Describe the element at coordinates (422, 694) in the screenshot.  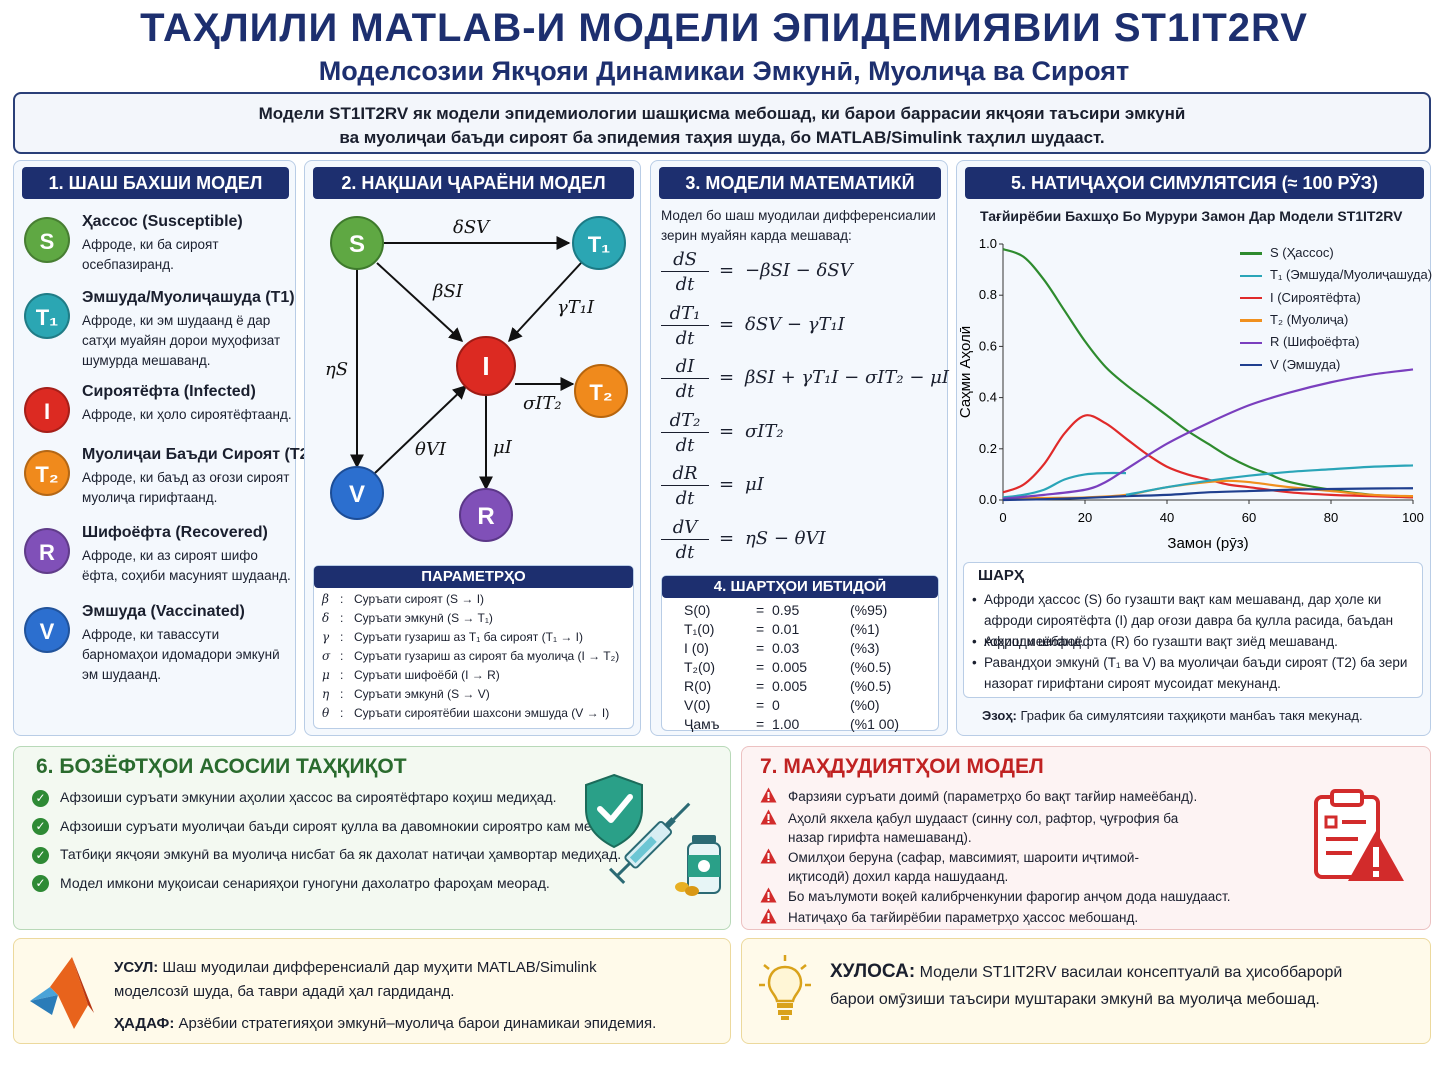
I see `param-desc: Суръати эмкунӣ (S → V)` at that location.